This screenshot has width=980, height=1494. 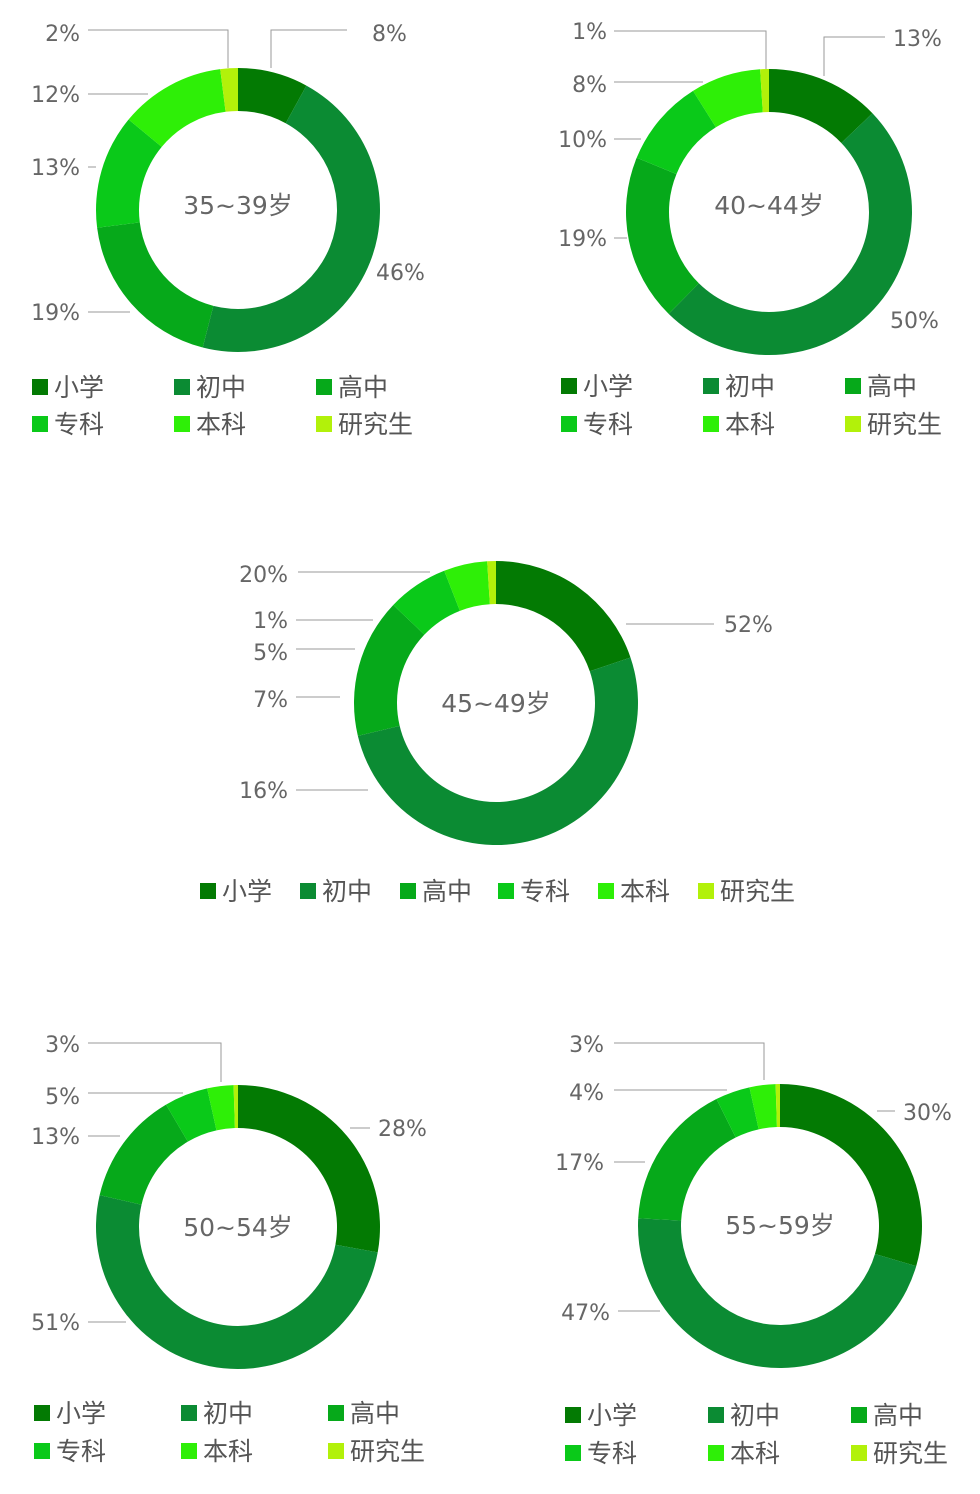 What do you see at coordinates (238, 205) in the screenshot?
I see `center-label: 35~39岁` at bounding box center [238, 205].